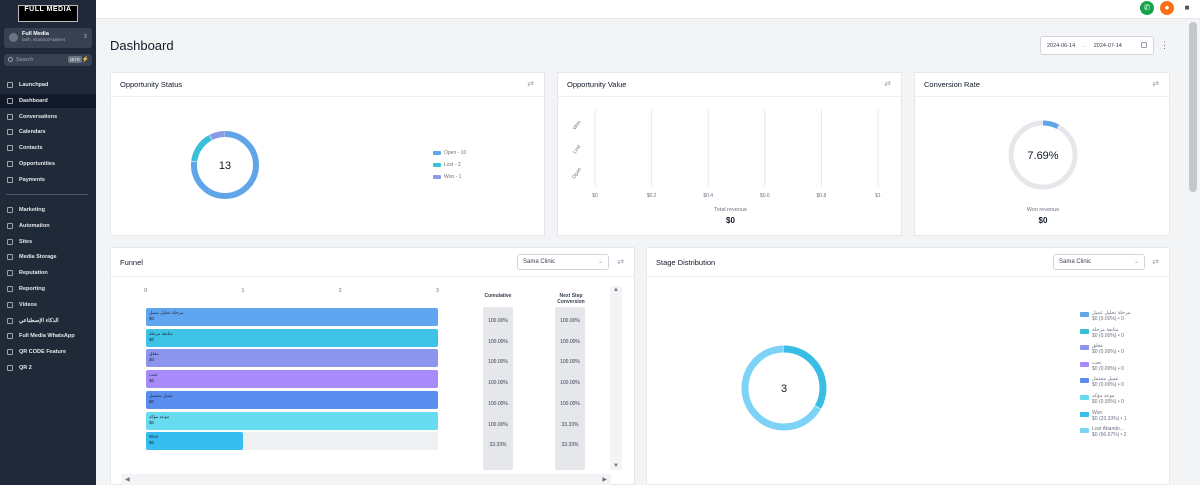 Image resolution: width=1200 pixels, height=485 pixels. I want to click on sidebar-item: Launchpad, so click(48, 85).